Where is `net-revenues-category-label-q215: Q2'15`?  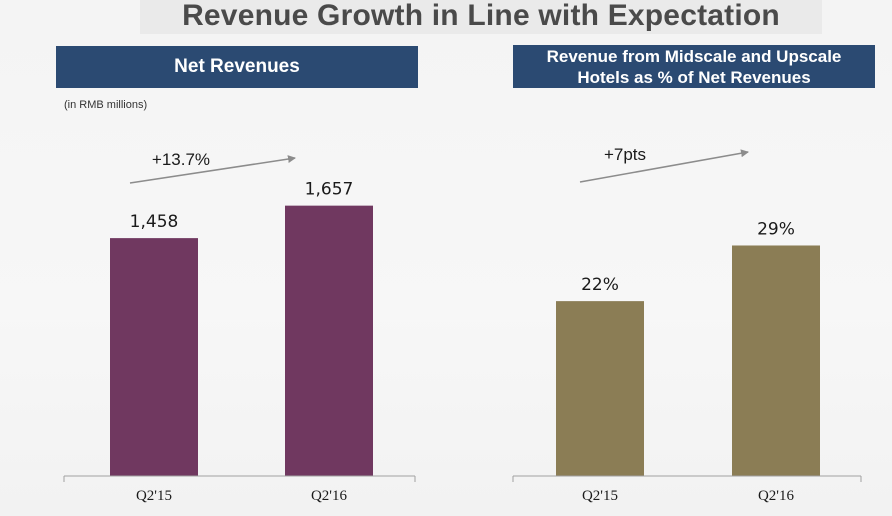
net-revenues-category-label-q215: Q2'15 is located at coordinates (154, 496).